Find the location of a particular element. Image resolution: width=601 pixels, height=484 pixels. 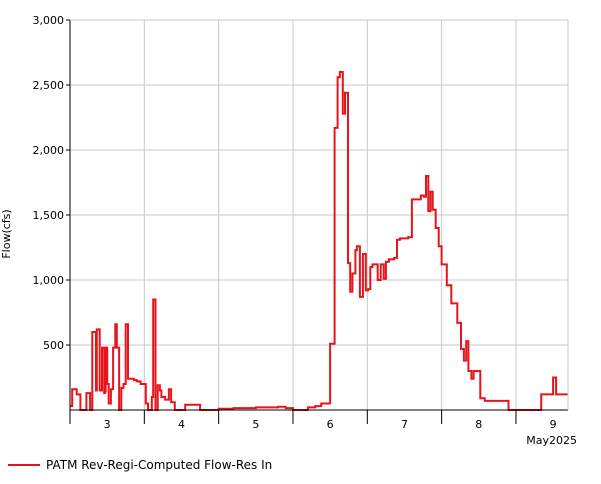

y-tick-label: 2,000 is located at coordinates (49, 150).